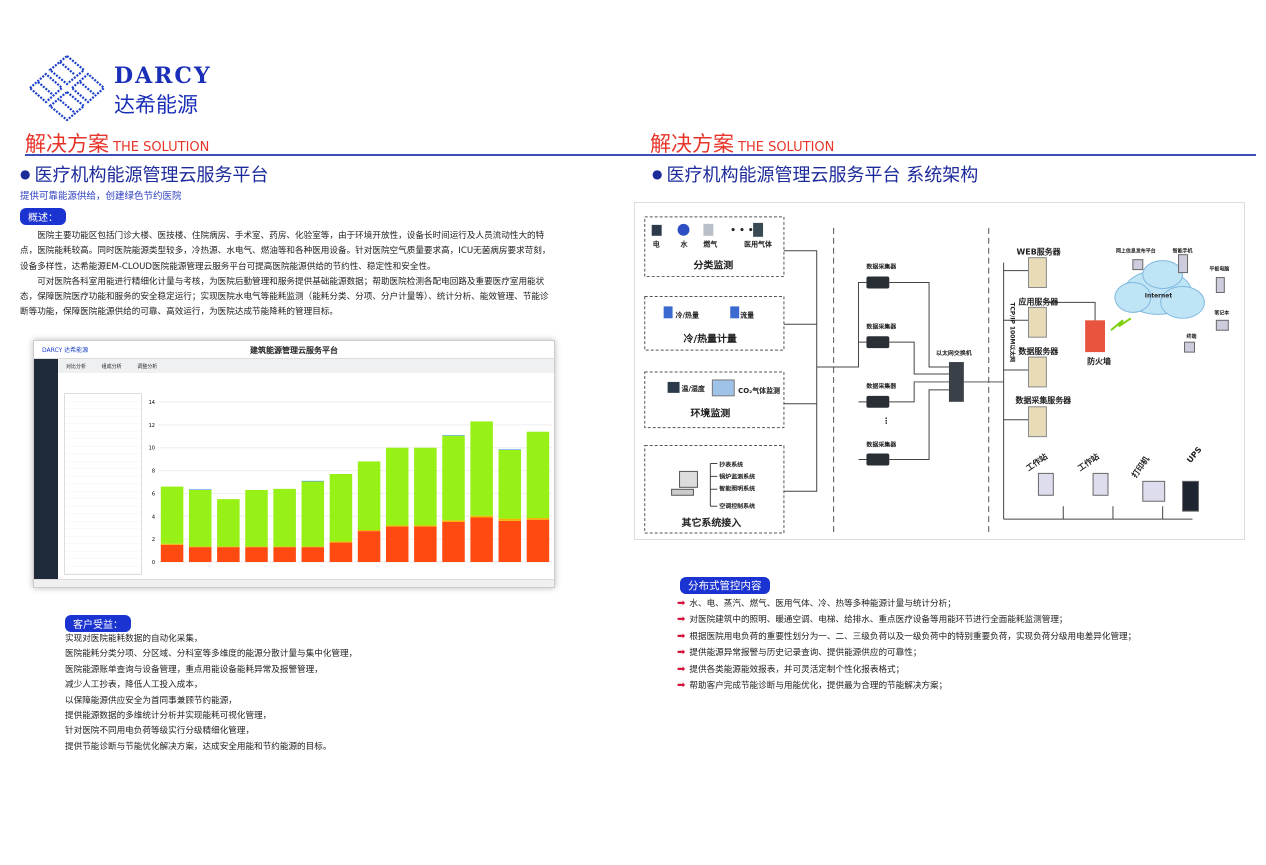 Image resolution: width=1266 pixels, height=865 pixels. I want to click on benefit-item: 实现对医院能耗数据的自动化采集，, so click(134, 639).